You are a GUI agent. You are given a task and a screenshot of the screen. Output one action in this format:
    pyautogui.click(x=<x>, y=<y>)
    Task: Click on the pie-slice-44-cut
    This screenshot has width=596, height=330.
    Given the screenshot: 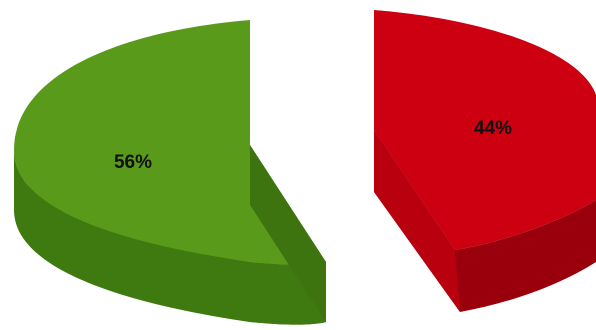 What is the action you would take?
    pyautogui.click(x=417, y=221)
    